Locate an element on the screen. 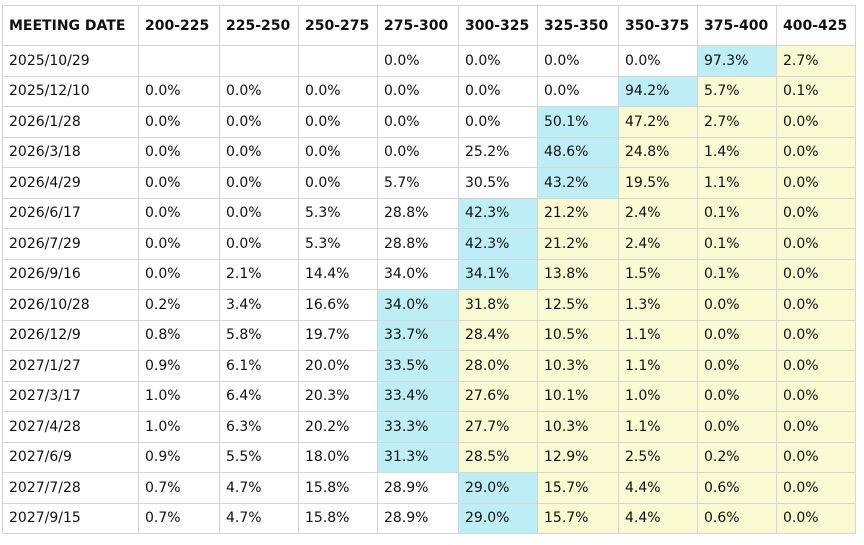 This screenshot has height=545, width=864. meeting-date-cell: 2026/7/29 is located at coordinates (70, 244).